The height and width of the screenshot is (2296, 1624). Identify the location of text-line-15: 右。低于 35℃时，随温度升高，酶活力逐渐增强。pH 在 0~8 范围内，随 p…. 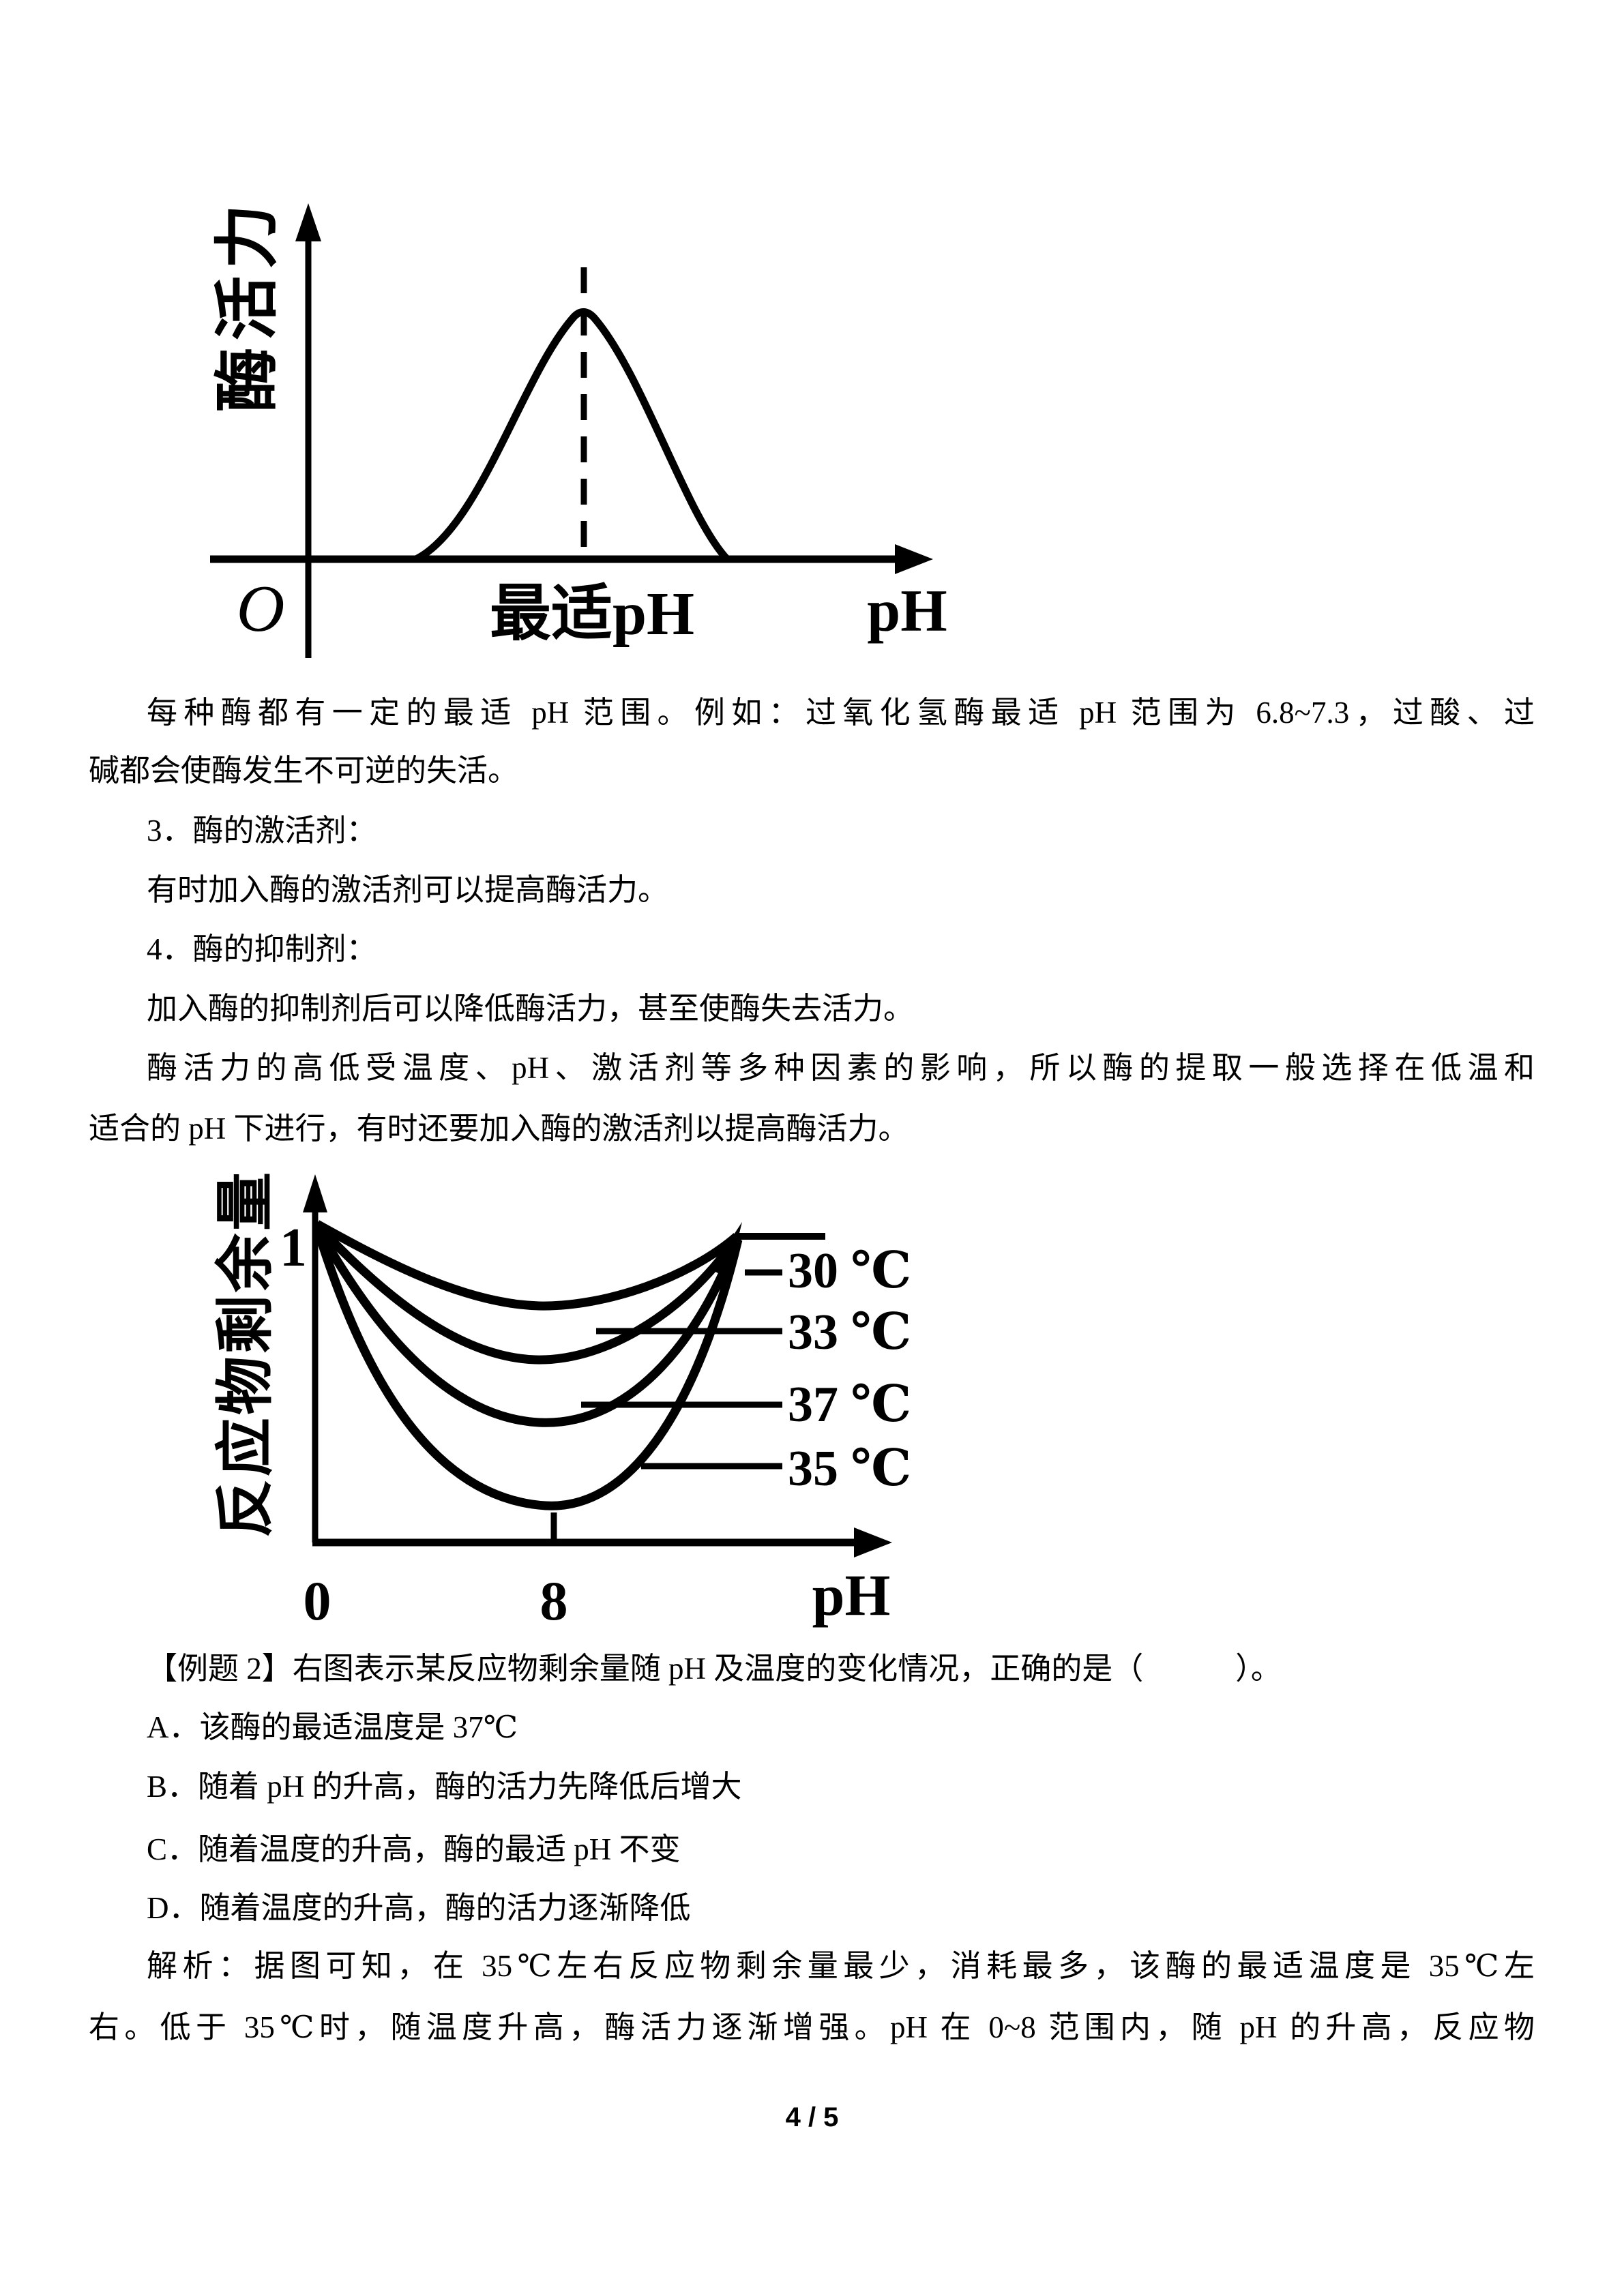
(812, 2027).